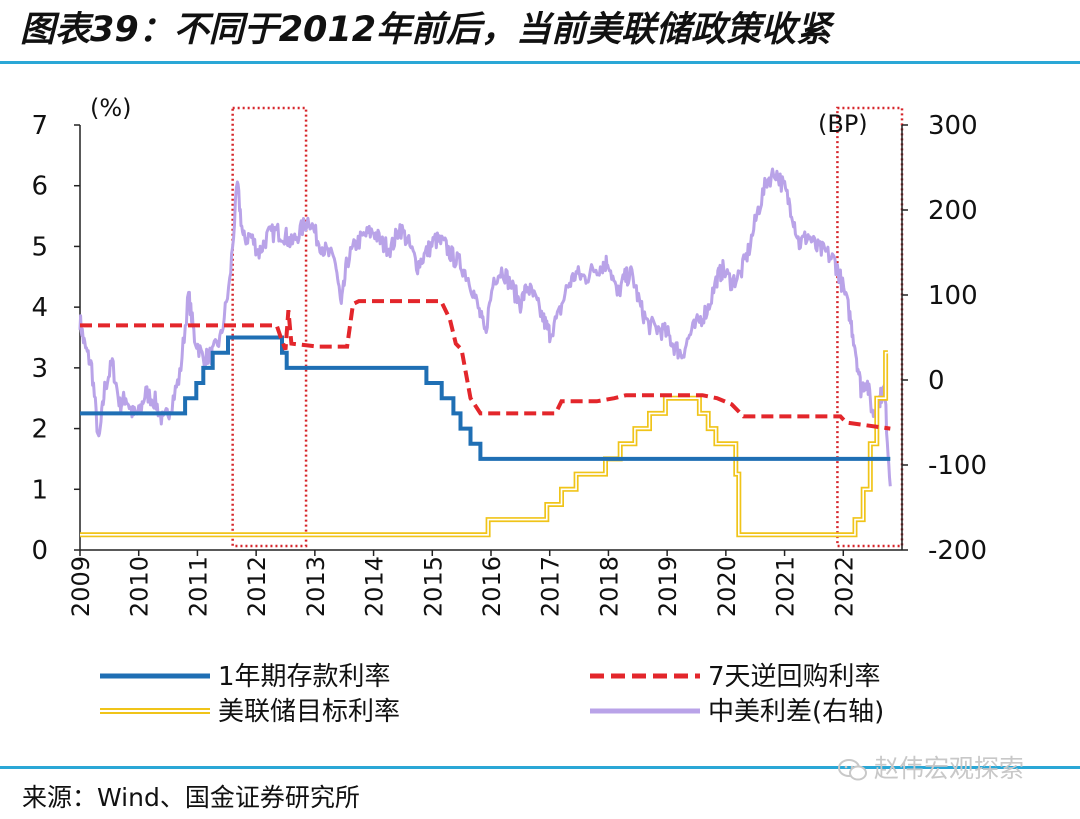  Describe the element at coordinates (786, 586) in the screenshot. I see `x-tick-label: 2021` at that location.